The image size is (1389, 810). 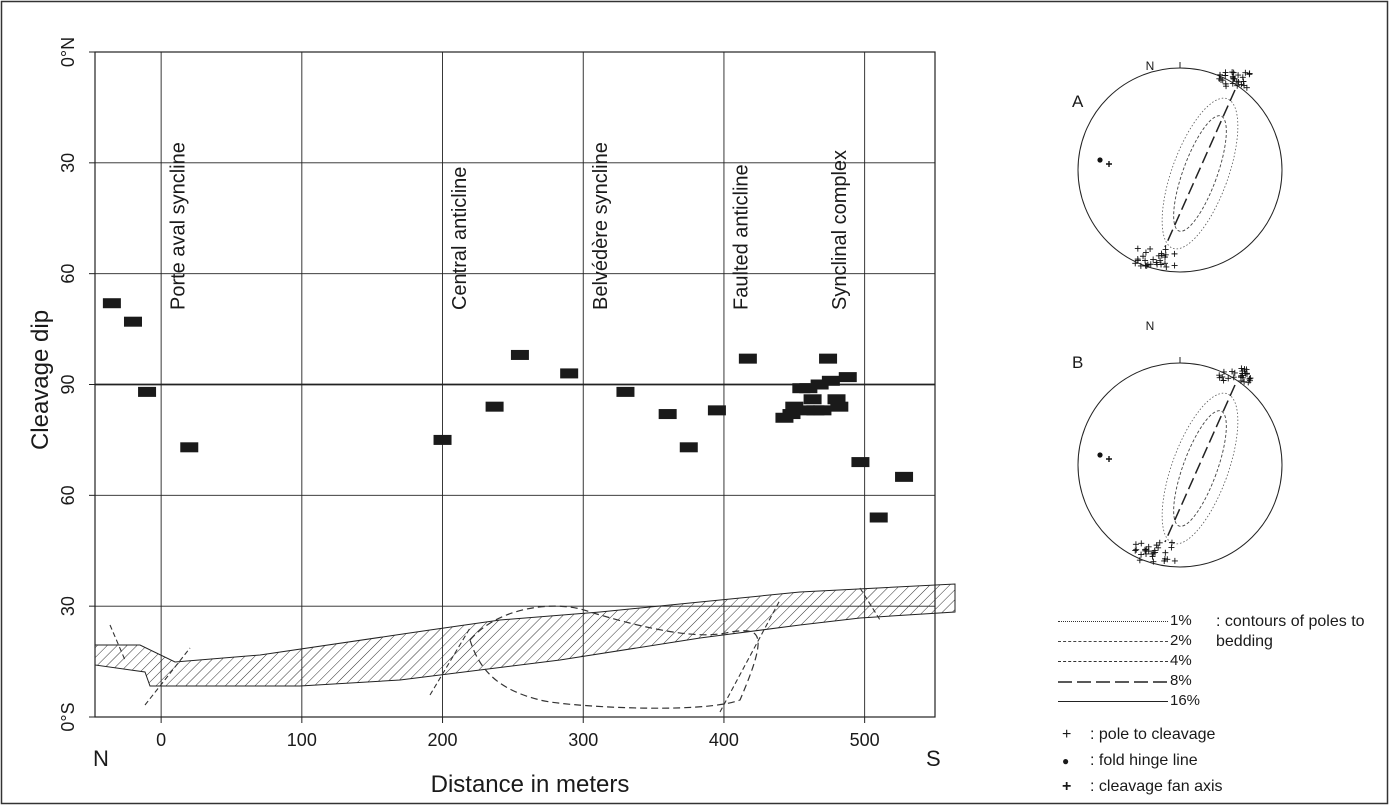 What do you see at coordinates (68, 274) in the screenshot?
I see `y-tick-label-4: 60` at bounding box center [68, 274].